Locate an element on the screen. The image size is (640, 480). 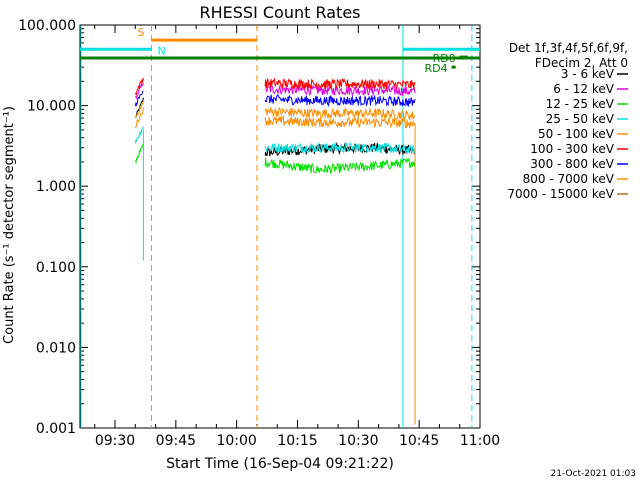
legend-entry: 3 - 6 keV is located at coordinates (588, 74).